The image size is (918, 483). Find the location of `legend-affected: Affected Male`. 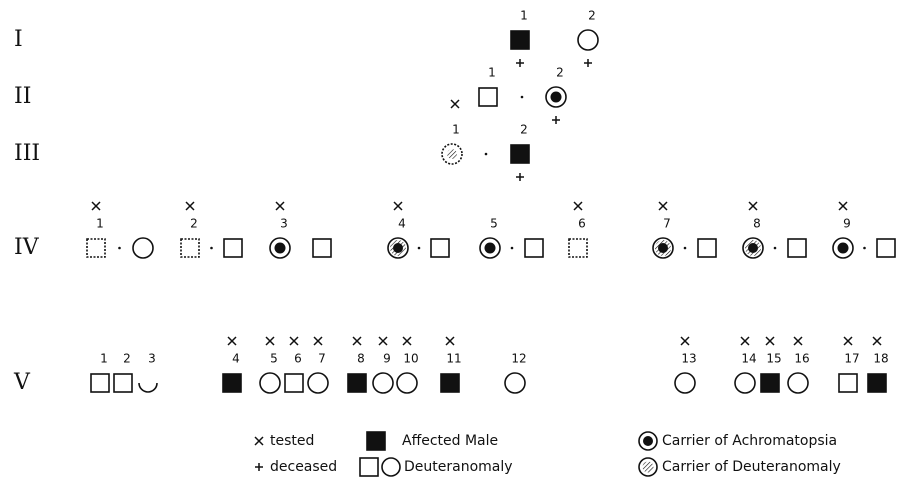

legend-affected: Affected Male is located at coordinates (450, 441).